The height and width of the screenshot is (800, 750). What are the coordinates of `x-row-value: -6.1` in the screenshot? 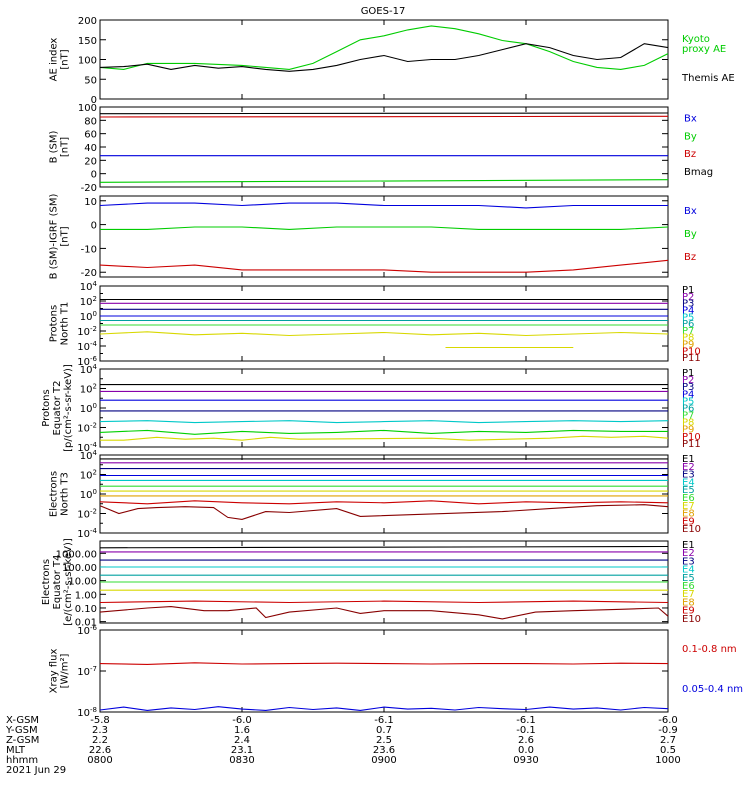 It's located at (384, 720).